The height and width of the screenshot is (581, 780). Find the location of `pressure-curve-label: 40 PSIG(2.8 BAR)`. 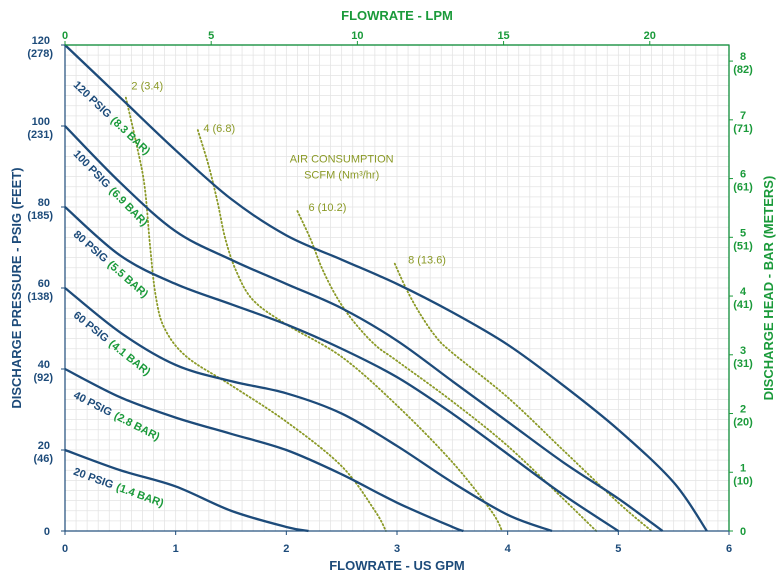

pressure-curve-label: 40 PSIG(2.8 BAR) is located at coordinates (116, 416).